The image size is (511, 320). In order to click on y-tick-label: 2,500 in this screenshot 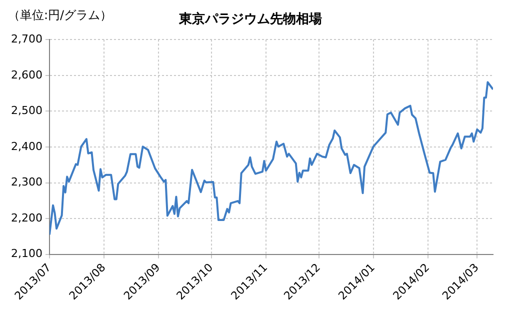, I will do `click(26, 111)`.